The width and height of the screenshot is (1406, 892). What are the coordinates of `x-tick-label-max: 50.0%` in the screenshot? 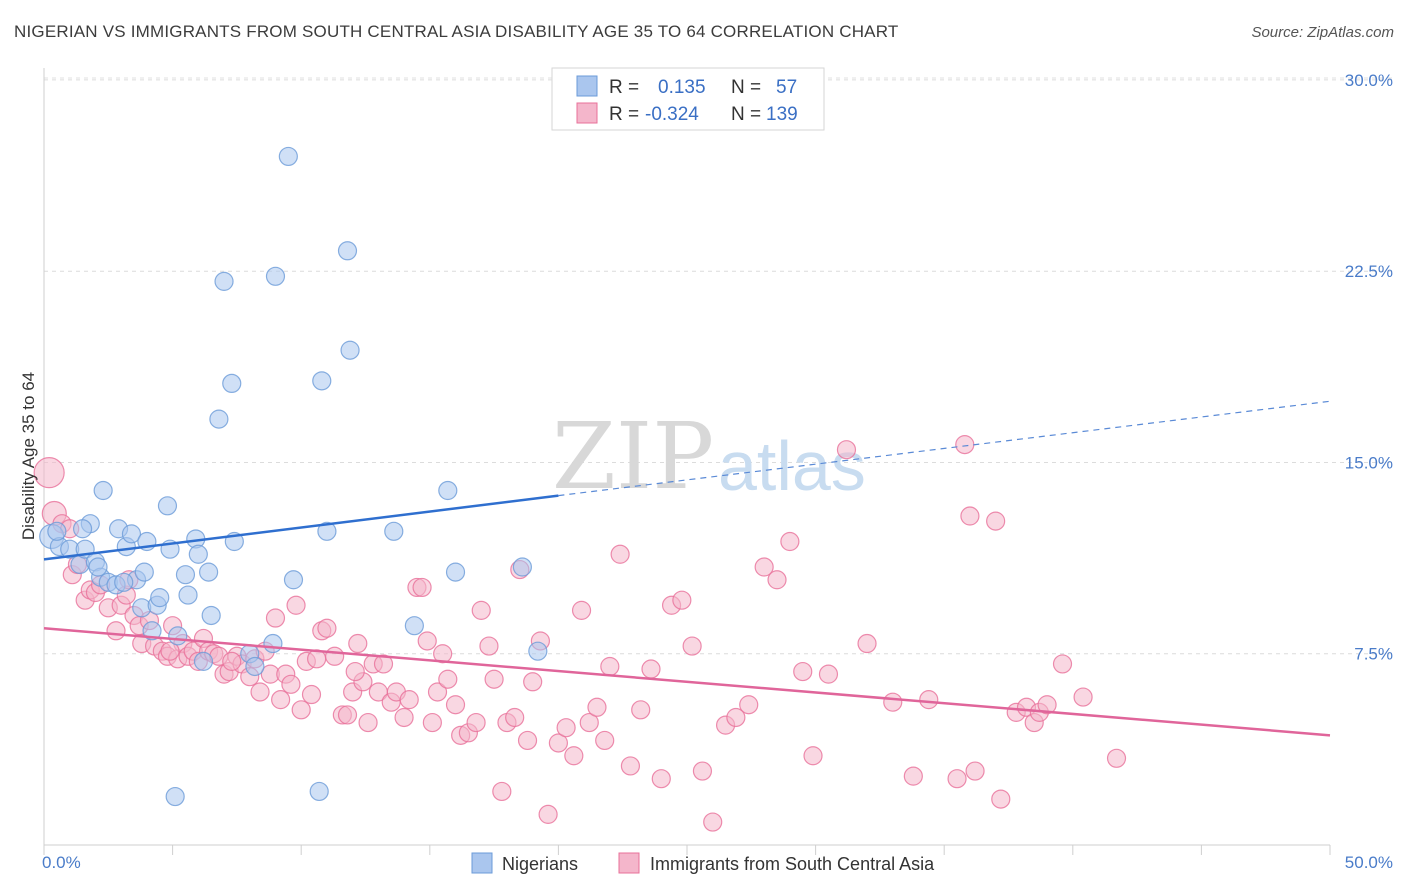 It's located at (1369, 862).